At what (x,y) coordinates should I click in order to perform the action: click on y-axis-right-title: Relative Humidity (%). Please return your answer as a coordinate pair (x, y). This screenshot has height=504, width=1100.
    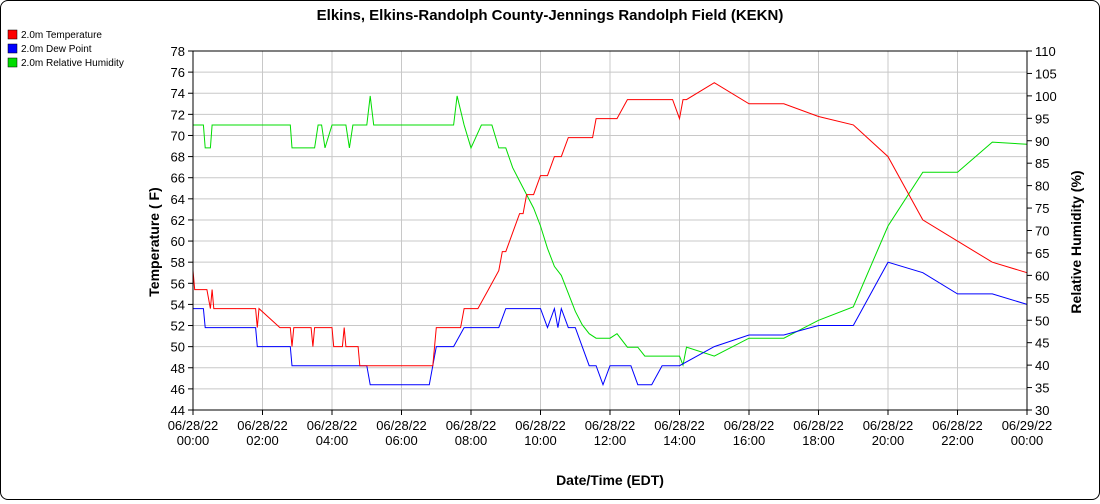
    Looking at the image, I should click on (1076, 241).